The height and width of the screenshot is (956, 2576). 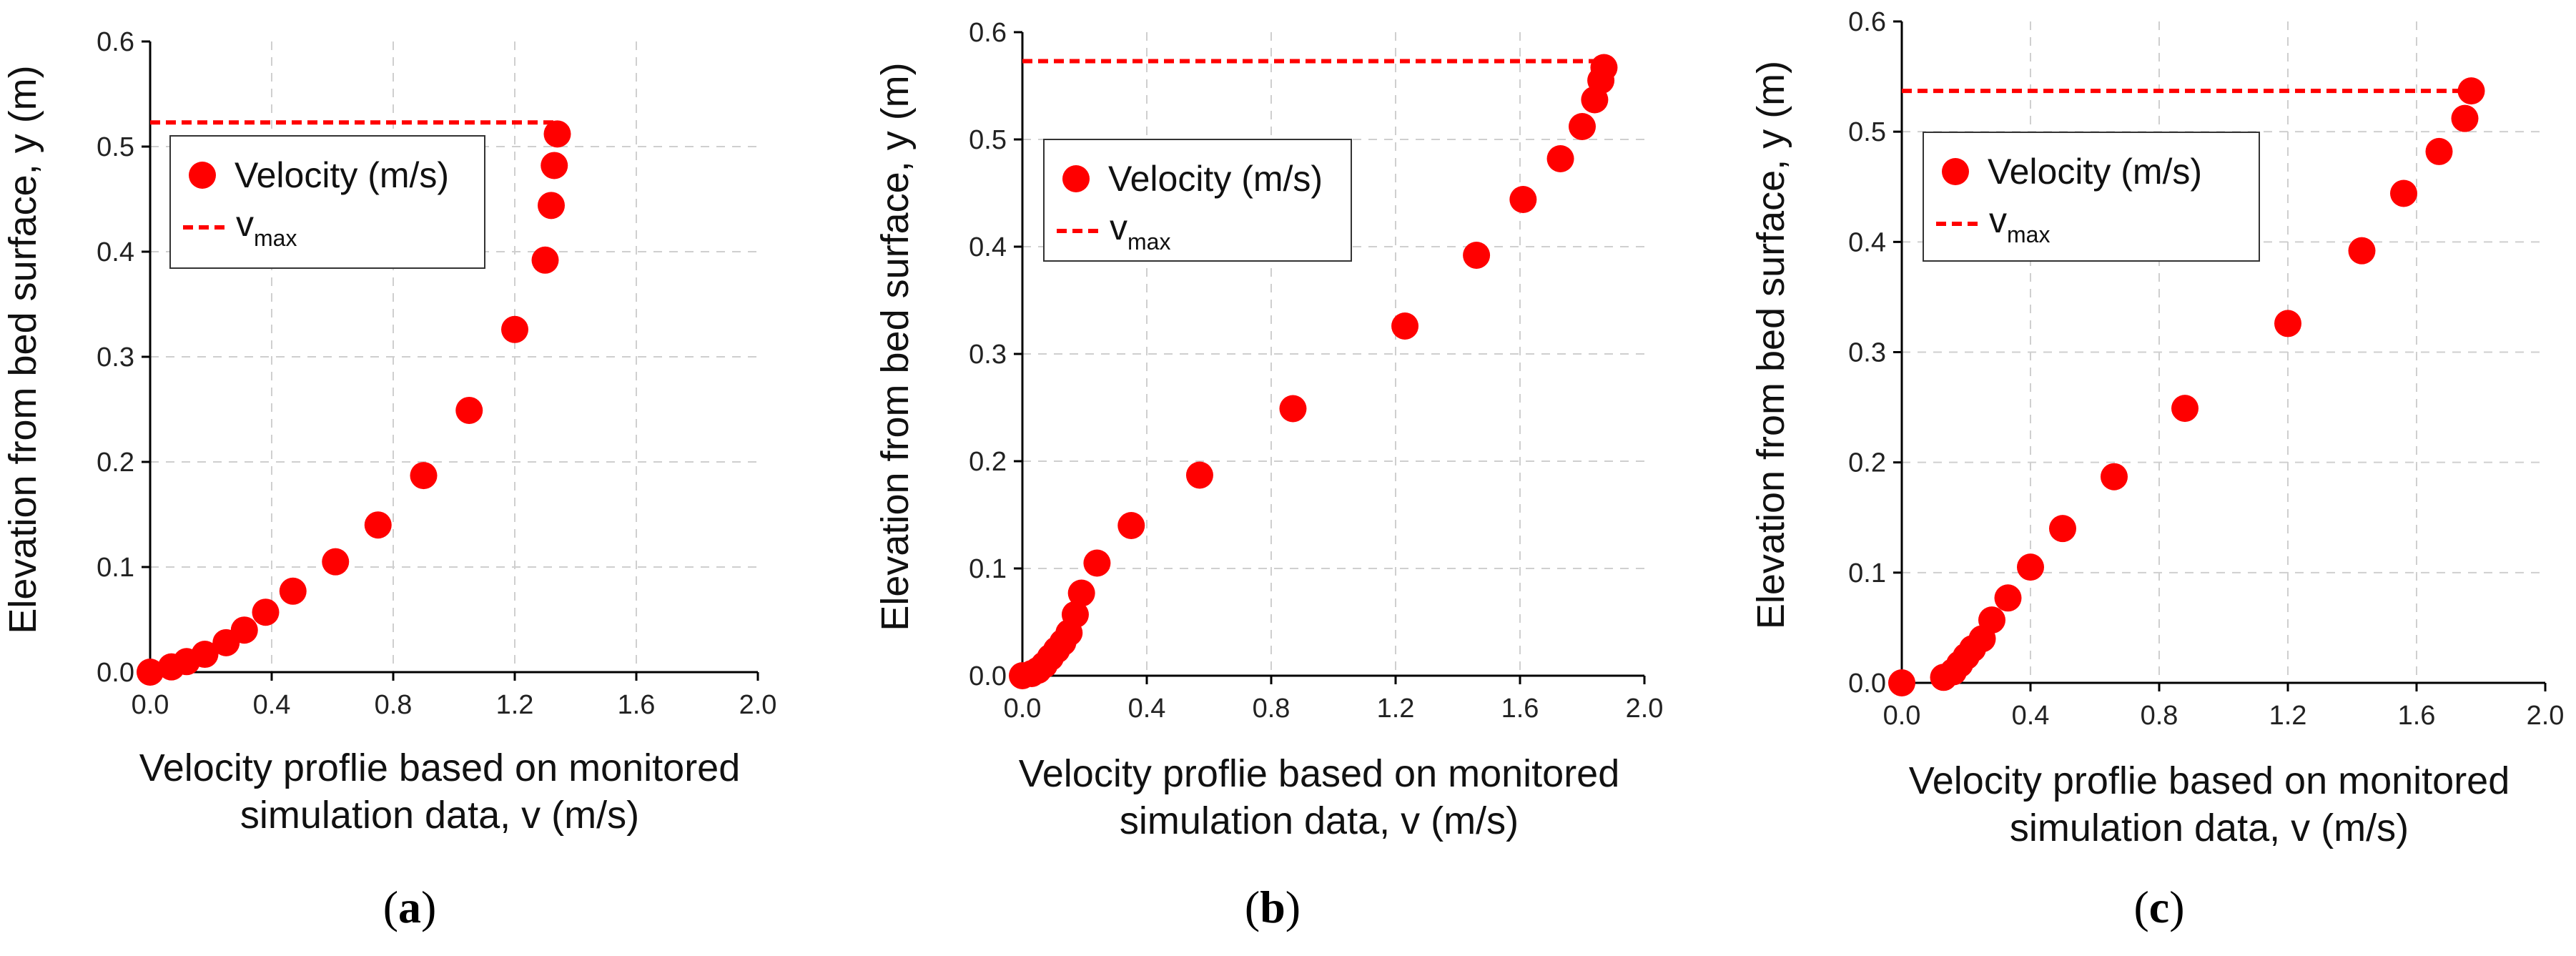 What do you see at coordinates (410, 907) in the screenshot?
I see `panel-caption: (a)` at bounding box center [410, 907].